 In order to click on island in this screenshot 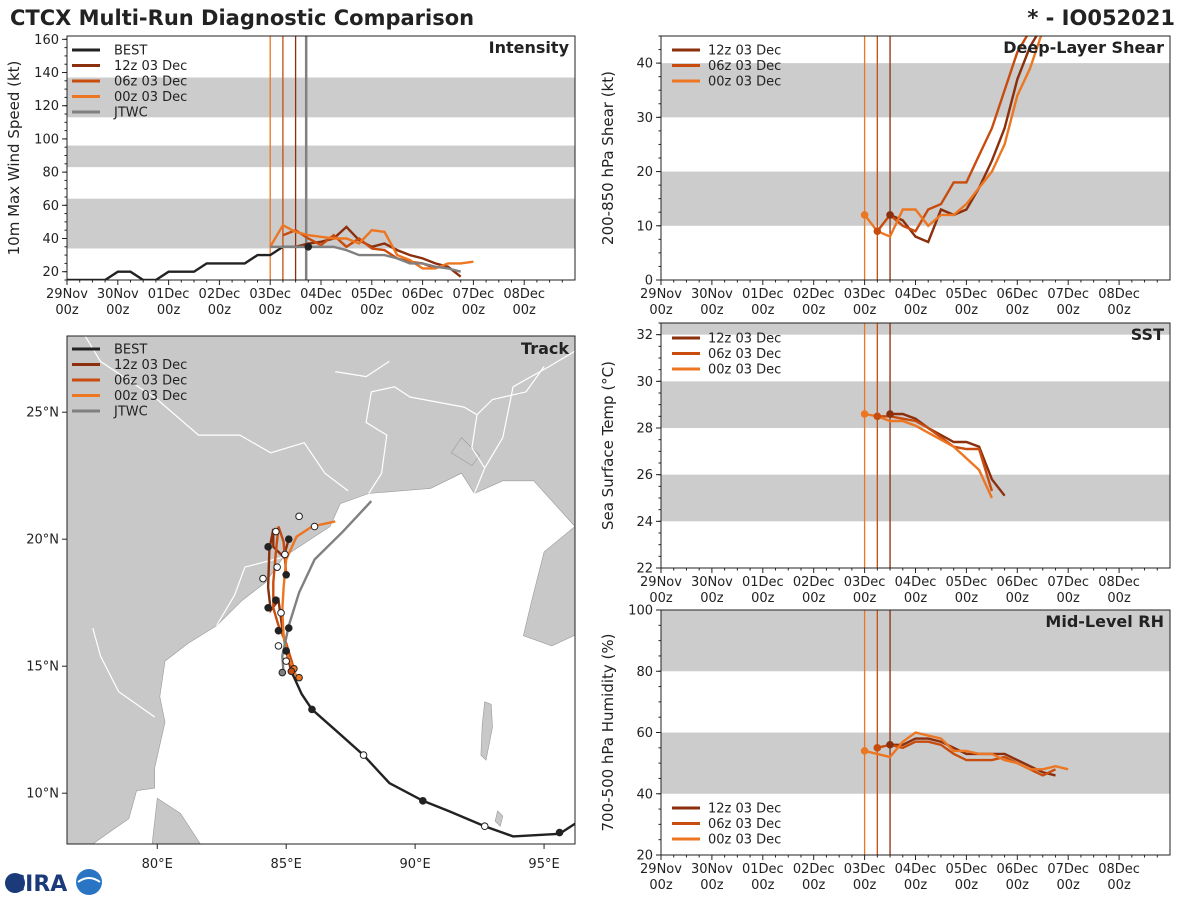, I will do `click(465, 451)`.